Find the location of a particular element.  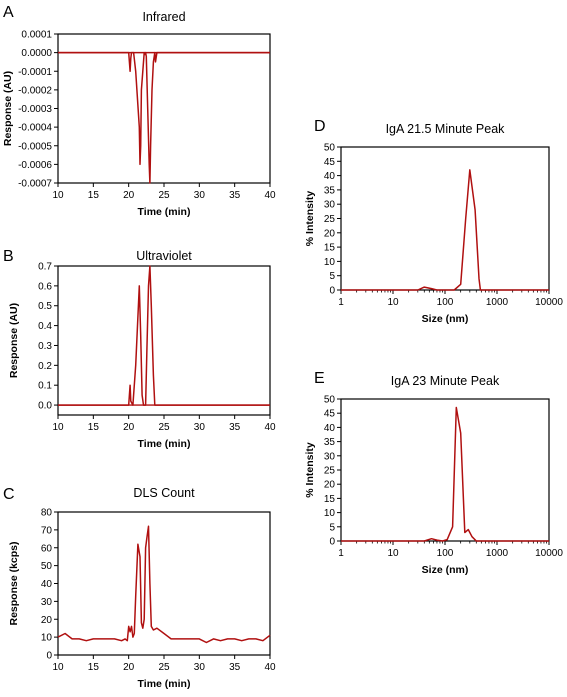

y-tick-label: -0.0006 is located at coordinates (35, 165).